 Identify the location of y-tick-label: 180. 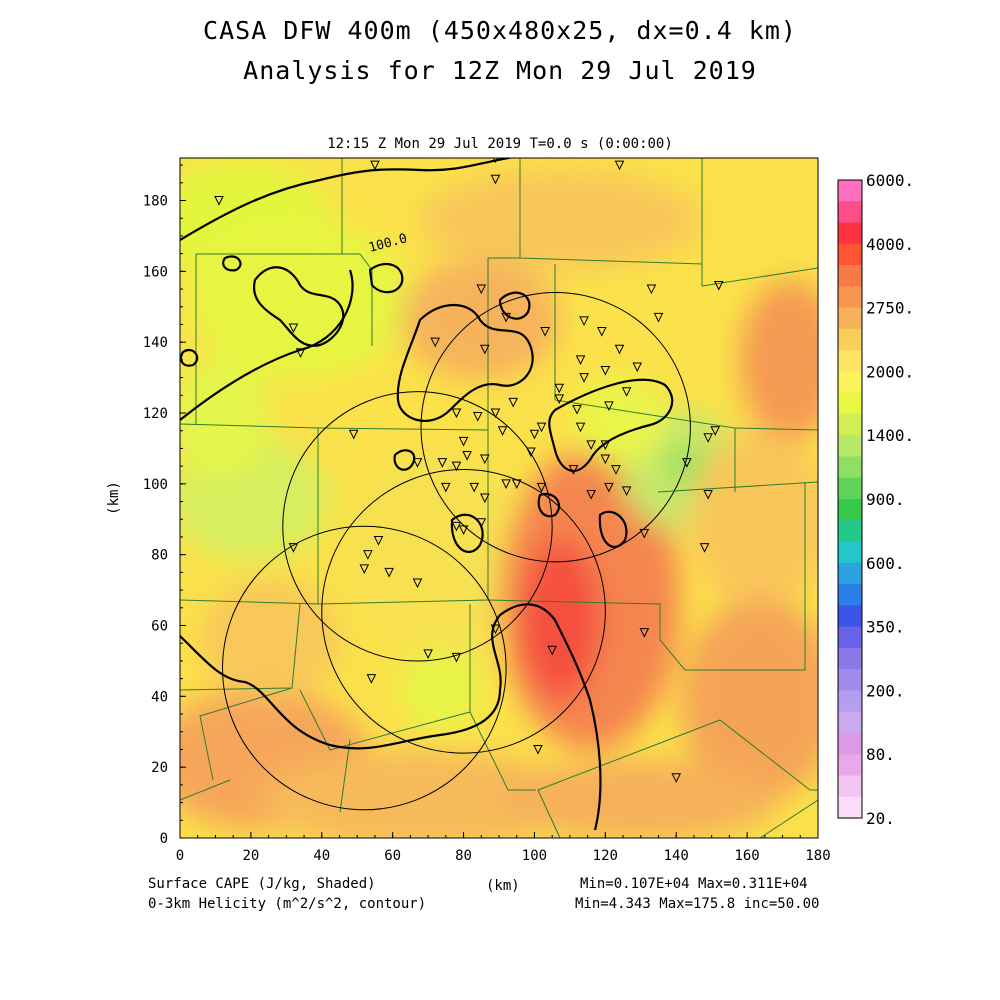
(155, 202).